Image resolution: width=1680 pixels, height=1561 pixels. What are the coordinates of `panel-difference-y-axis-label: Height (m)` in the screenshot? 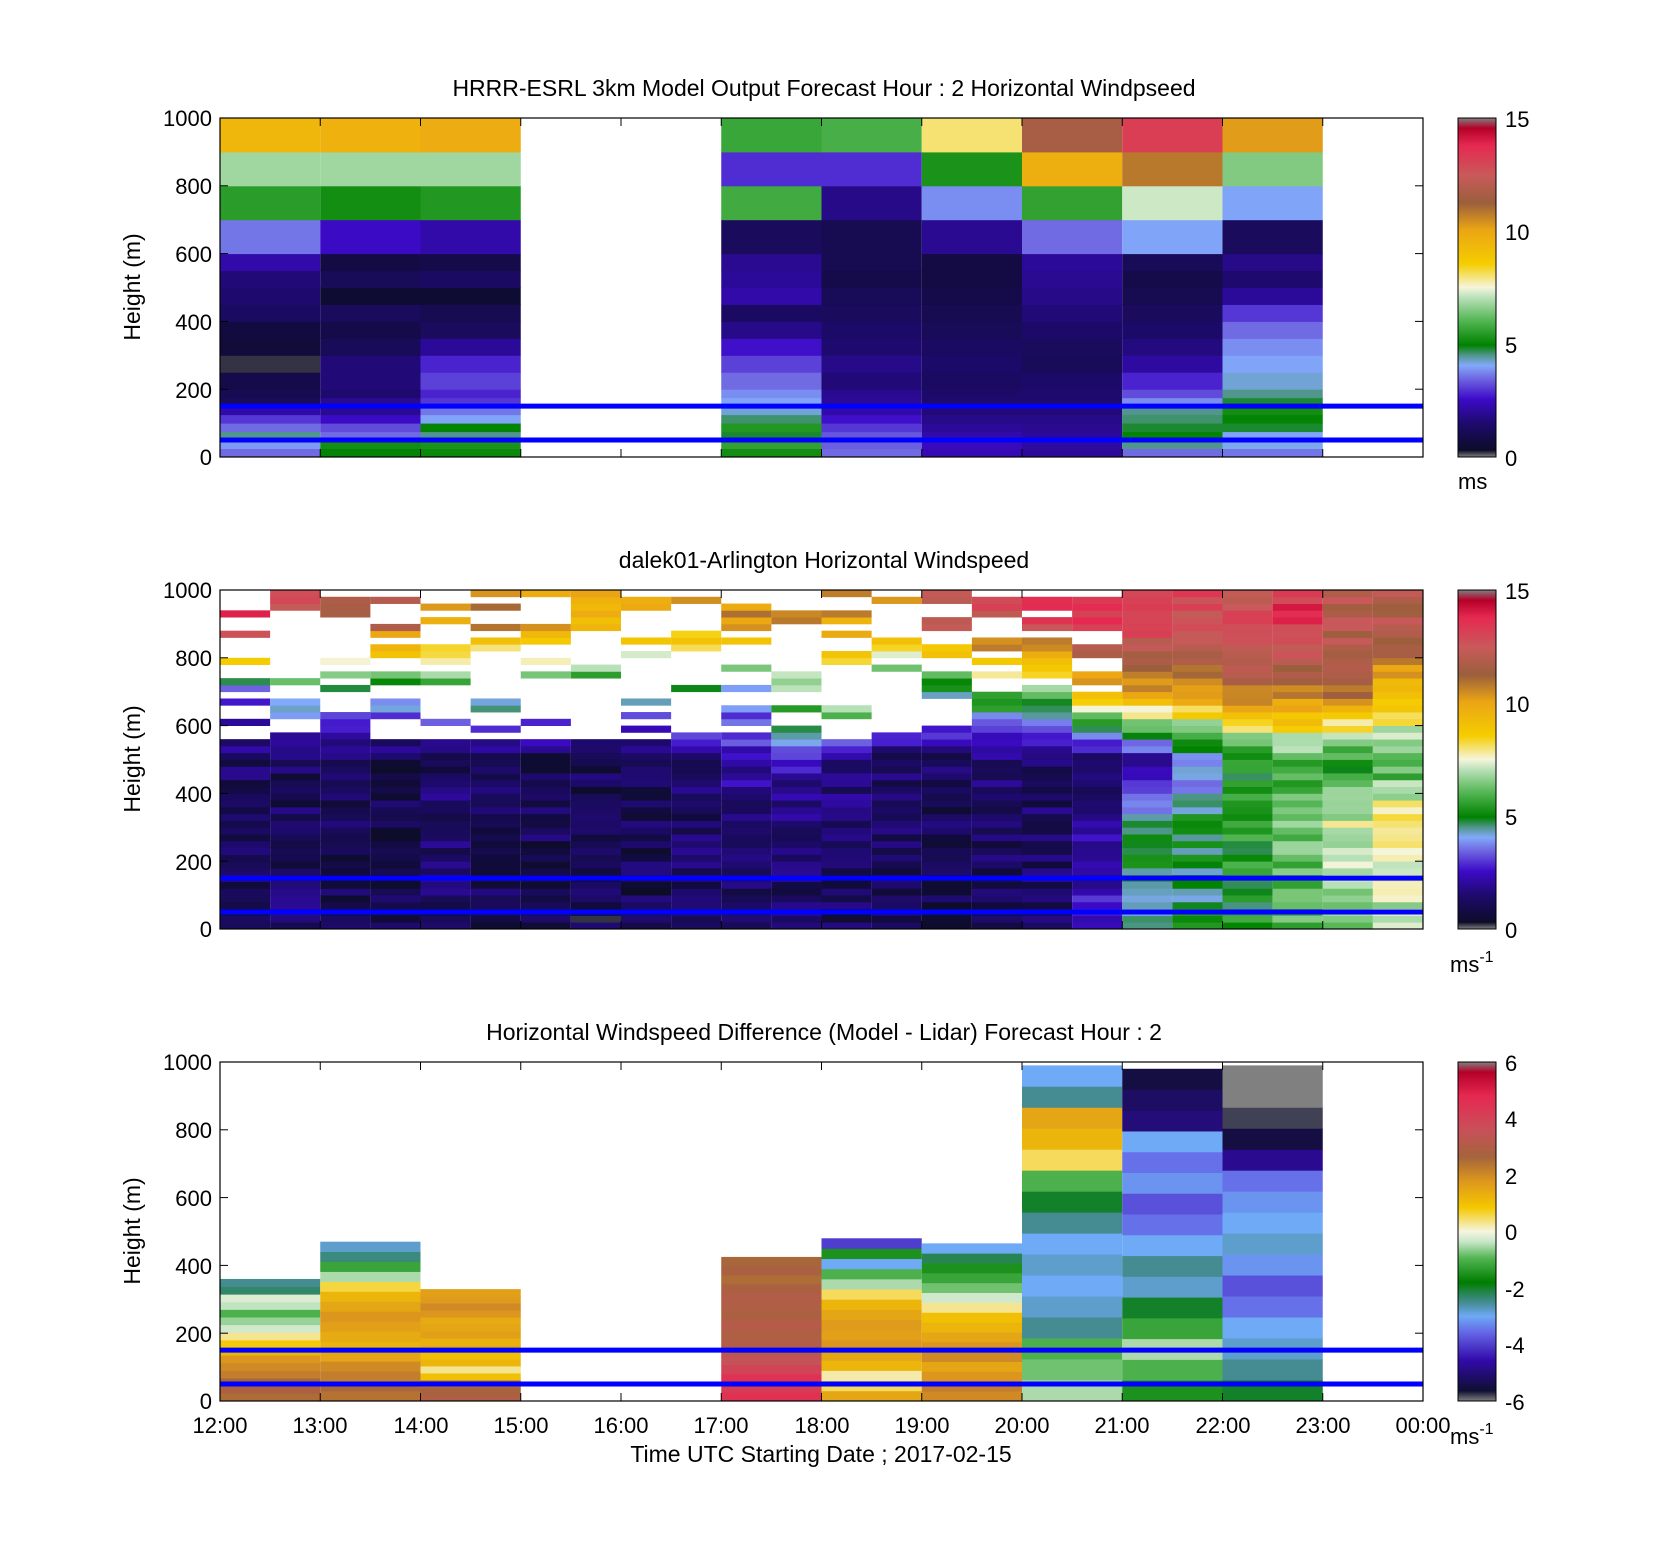 It's located at (132, 1230).